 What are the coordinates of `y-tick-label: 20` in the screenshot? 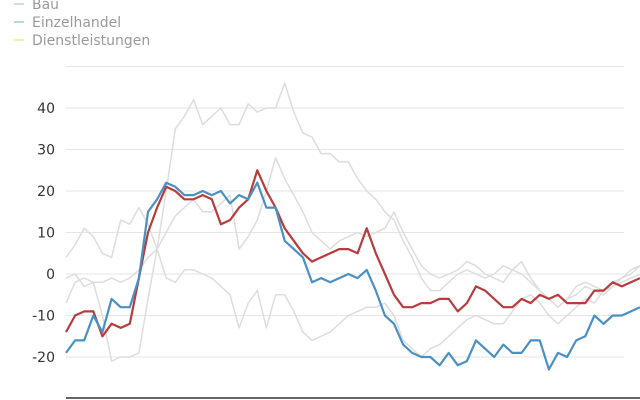 It's located at (46, 192).